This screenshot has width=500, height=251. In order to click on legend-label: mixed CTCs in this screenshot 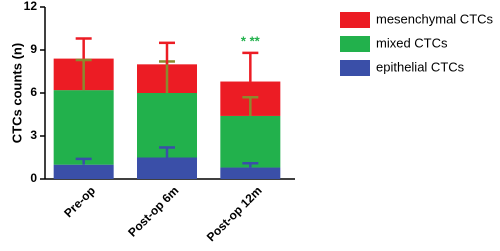, I will do `click(412, 42)`.